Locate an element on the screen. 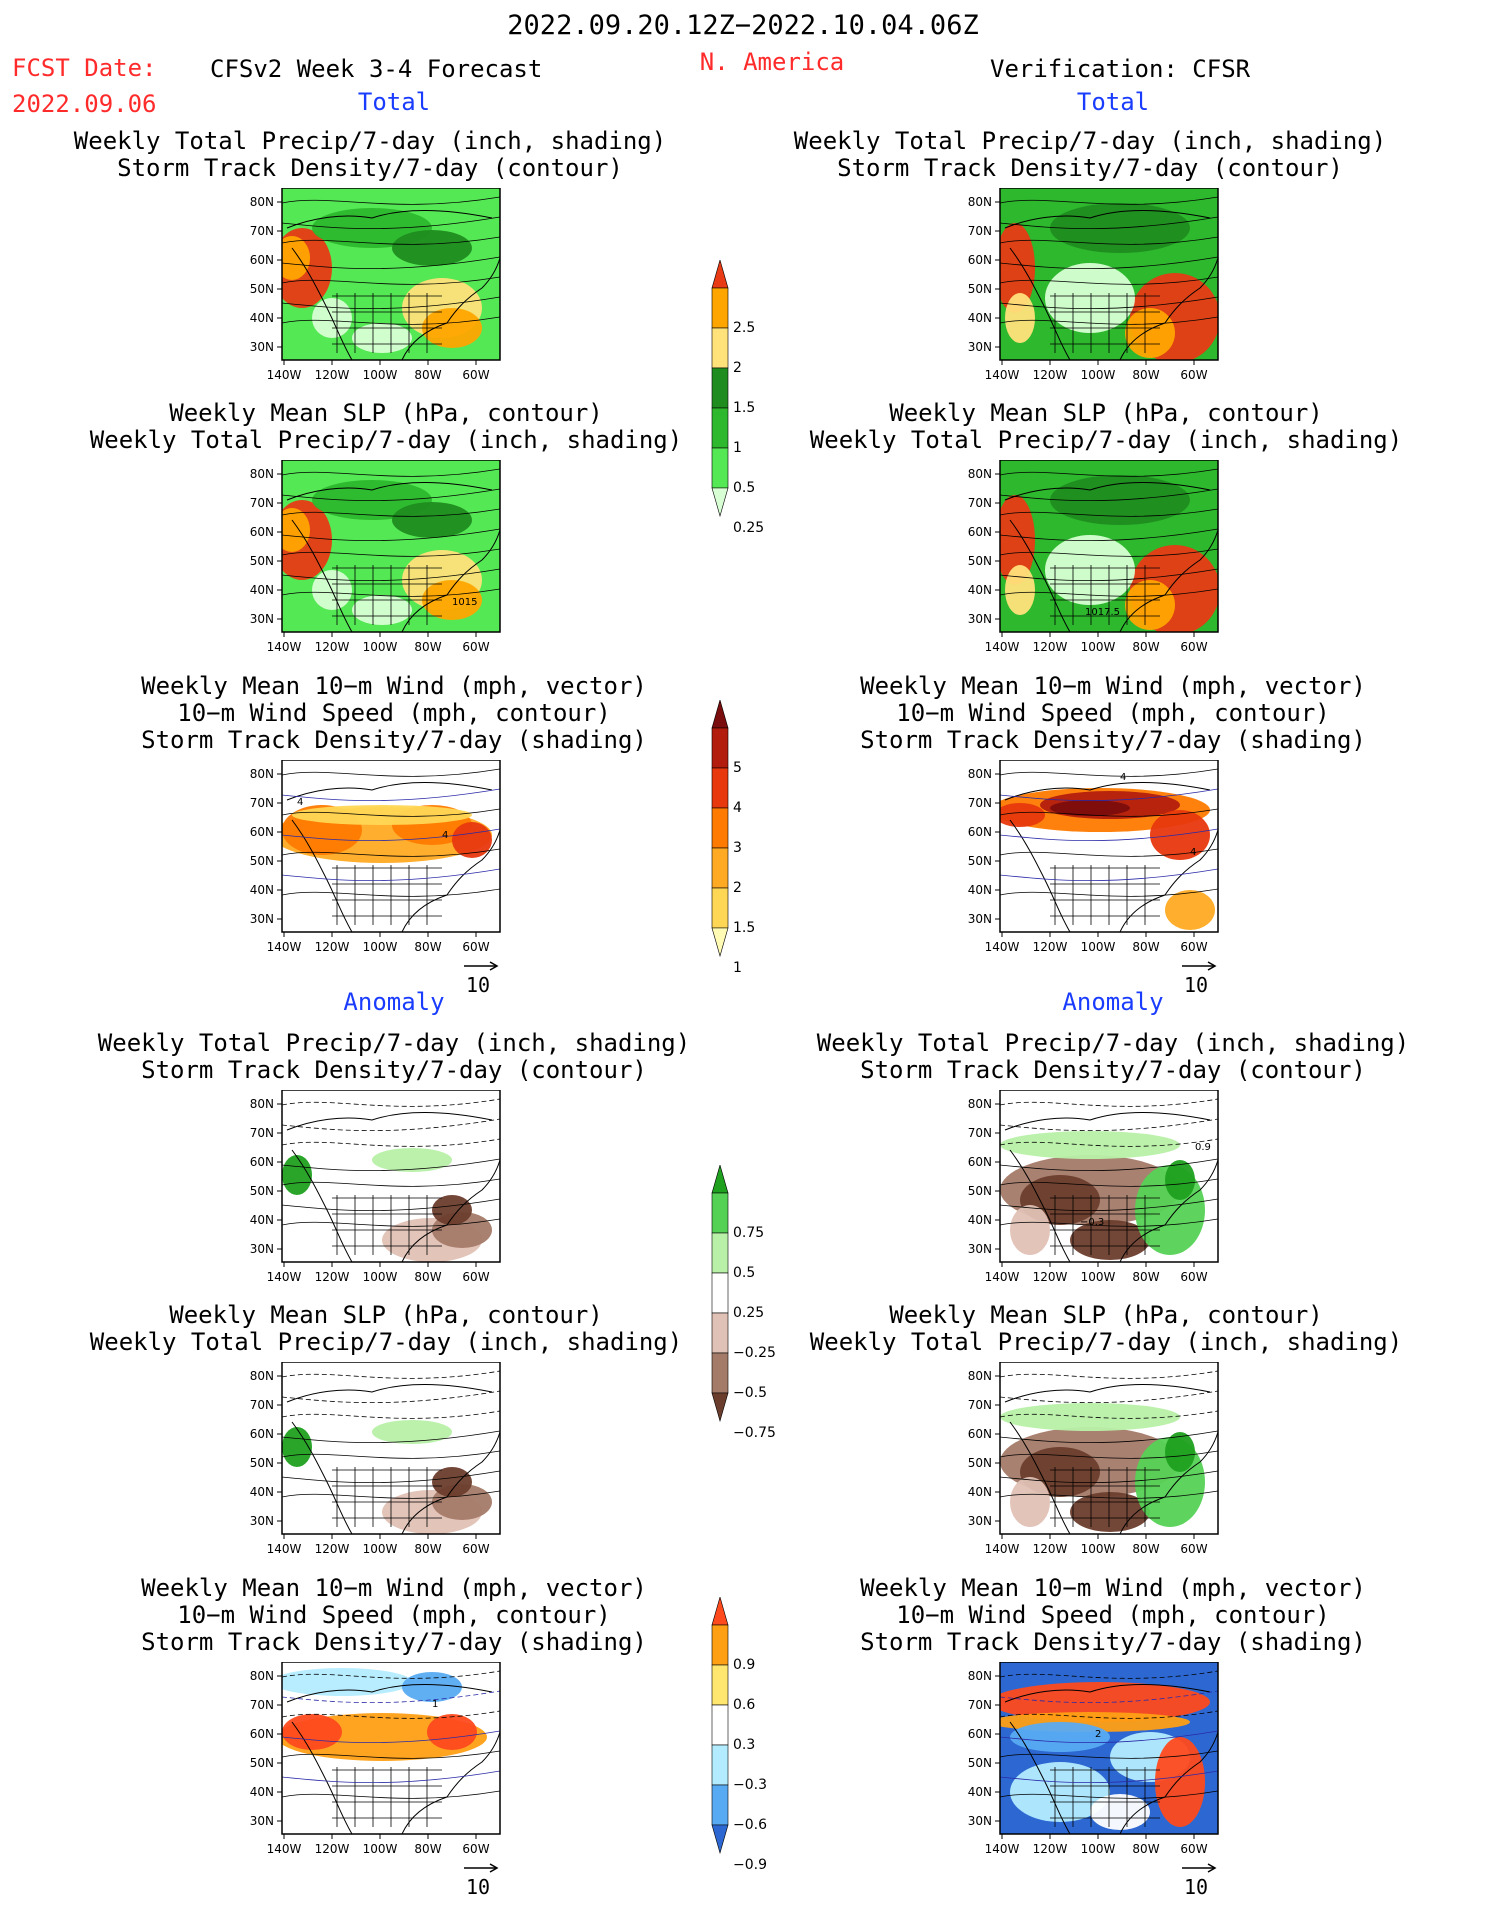  colorbar-label: 0.25 is located at coordinates (748, 528).